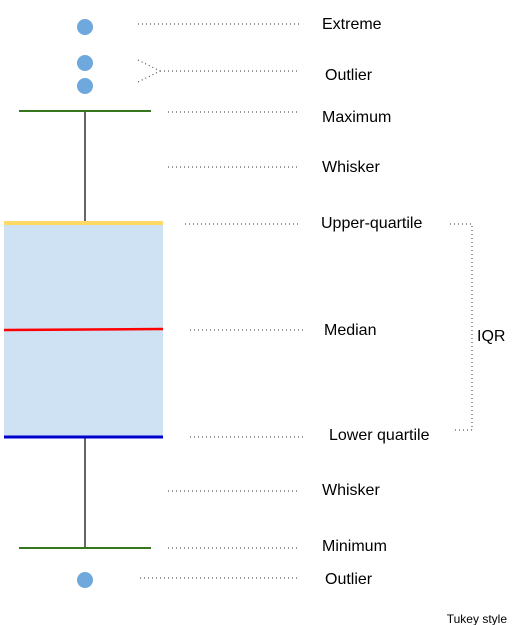 Image resolution: width=514 pixels, height=625 pixels. I want to click on label-lower-quartile: Lower quartile, so click(379, 435).